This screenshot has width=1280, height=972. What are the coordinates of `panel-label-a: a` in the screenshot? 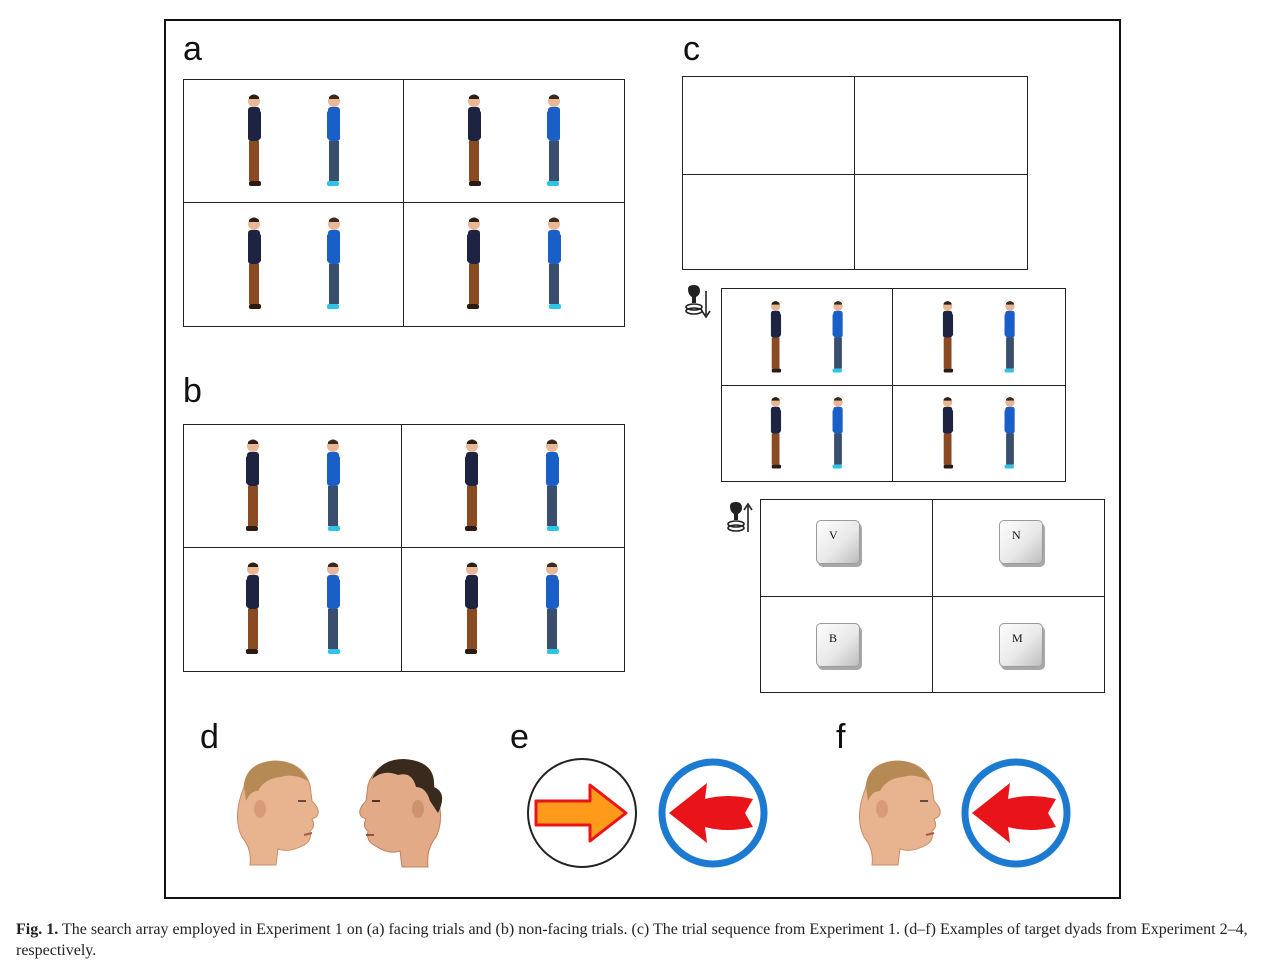 It's located at (192, 49).